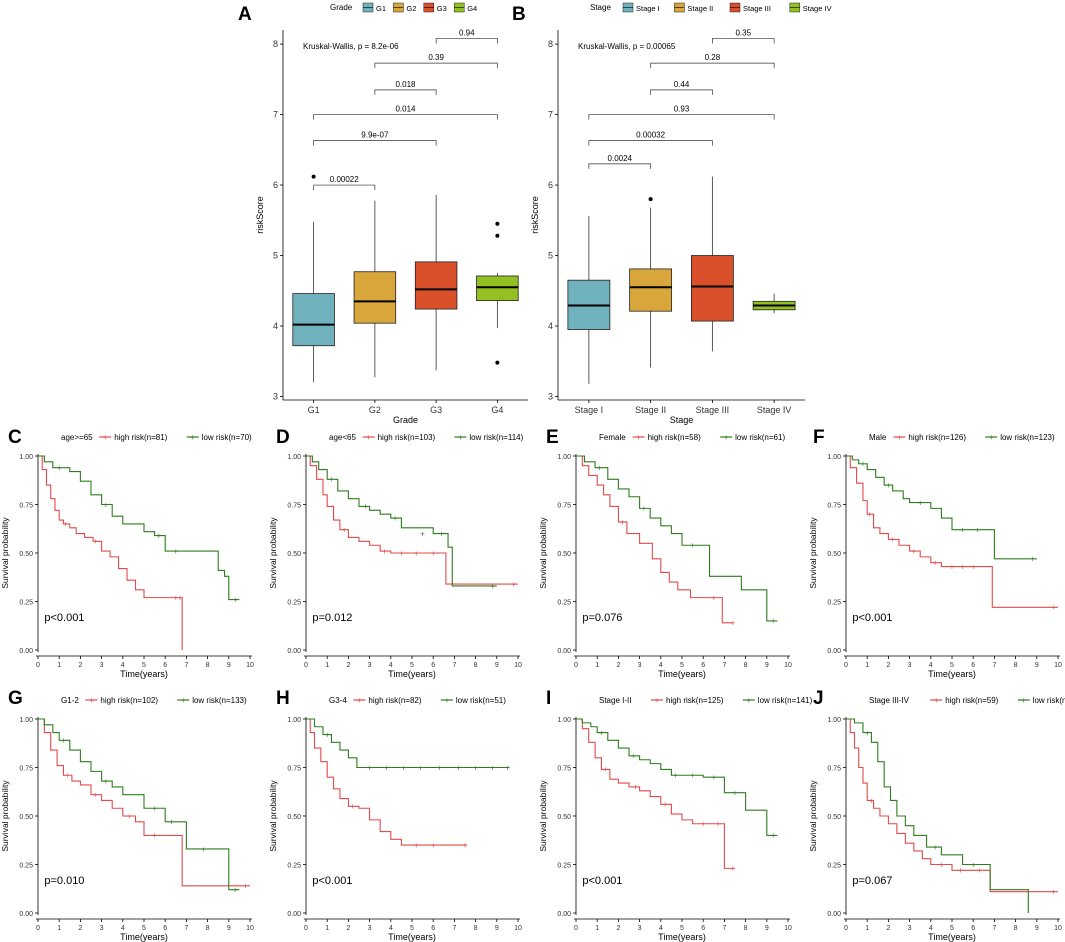  Describe the element at coordinates (757, 8) in the screenshot. I see `legend-label: Stage III` at that location.